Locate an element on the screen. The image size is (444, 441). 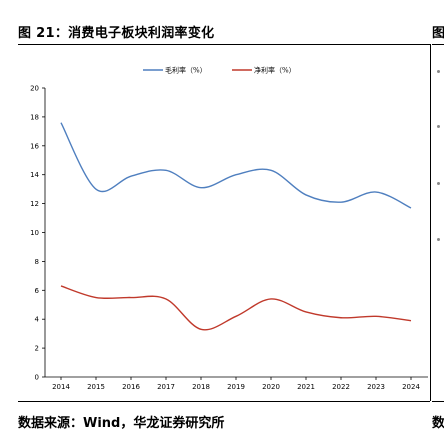
x-tick-label: 2022 is located at coordinates (341, 387).